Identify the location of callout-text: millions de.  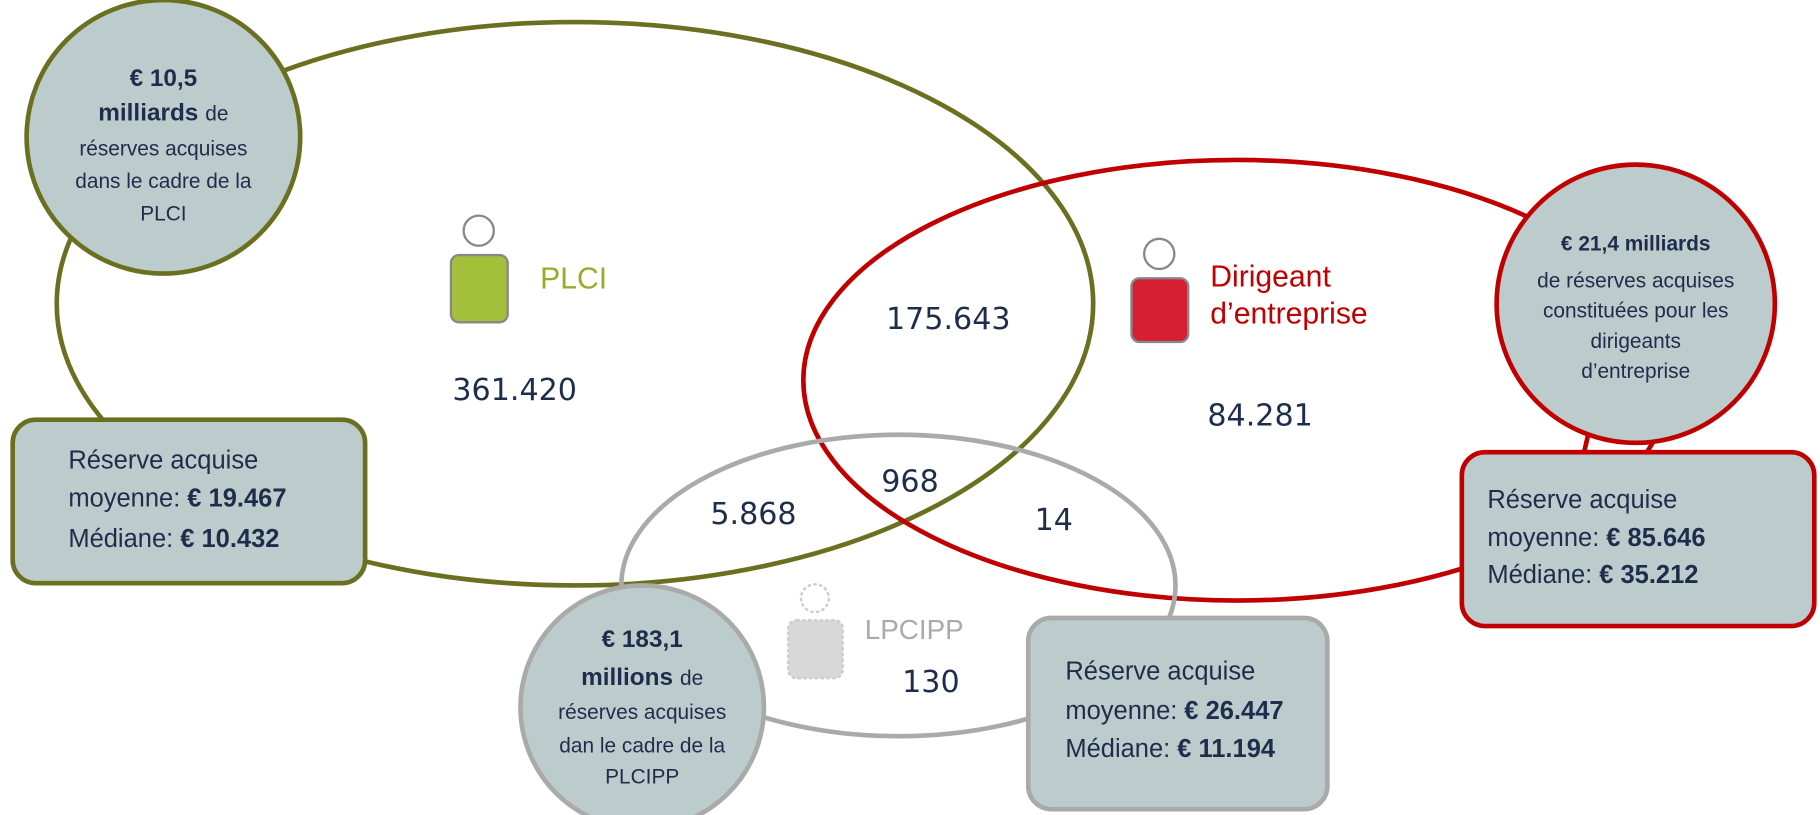
(642, 677).